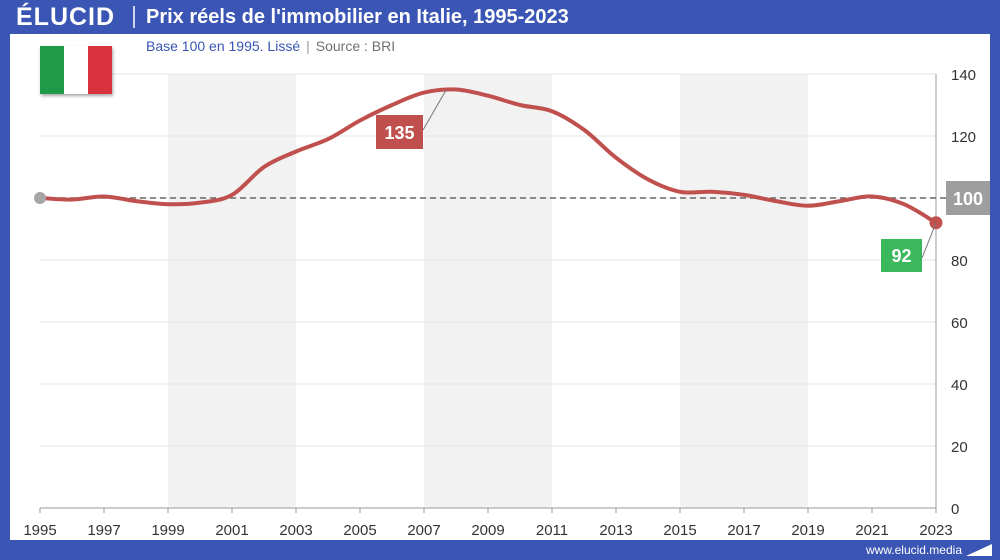  I want to click on y-tick-label: 120, so click(963, 137).